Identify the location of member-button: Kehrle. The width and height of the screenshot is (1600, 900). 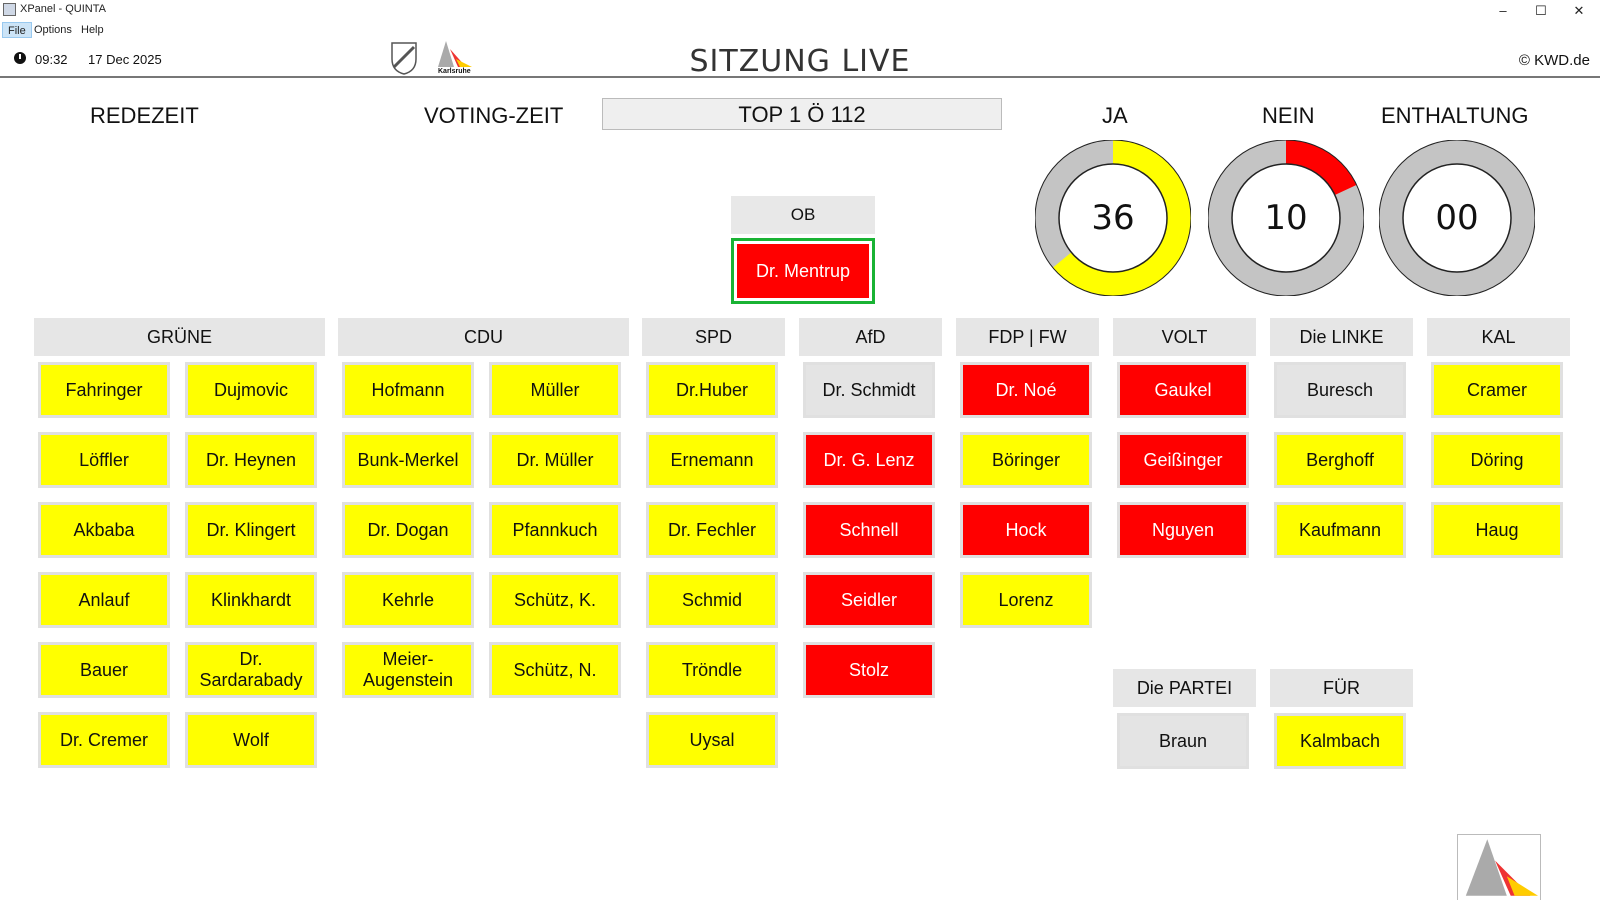
(408, 600).